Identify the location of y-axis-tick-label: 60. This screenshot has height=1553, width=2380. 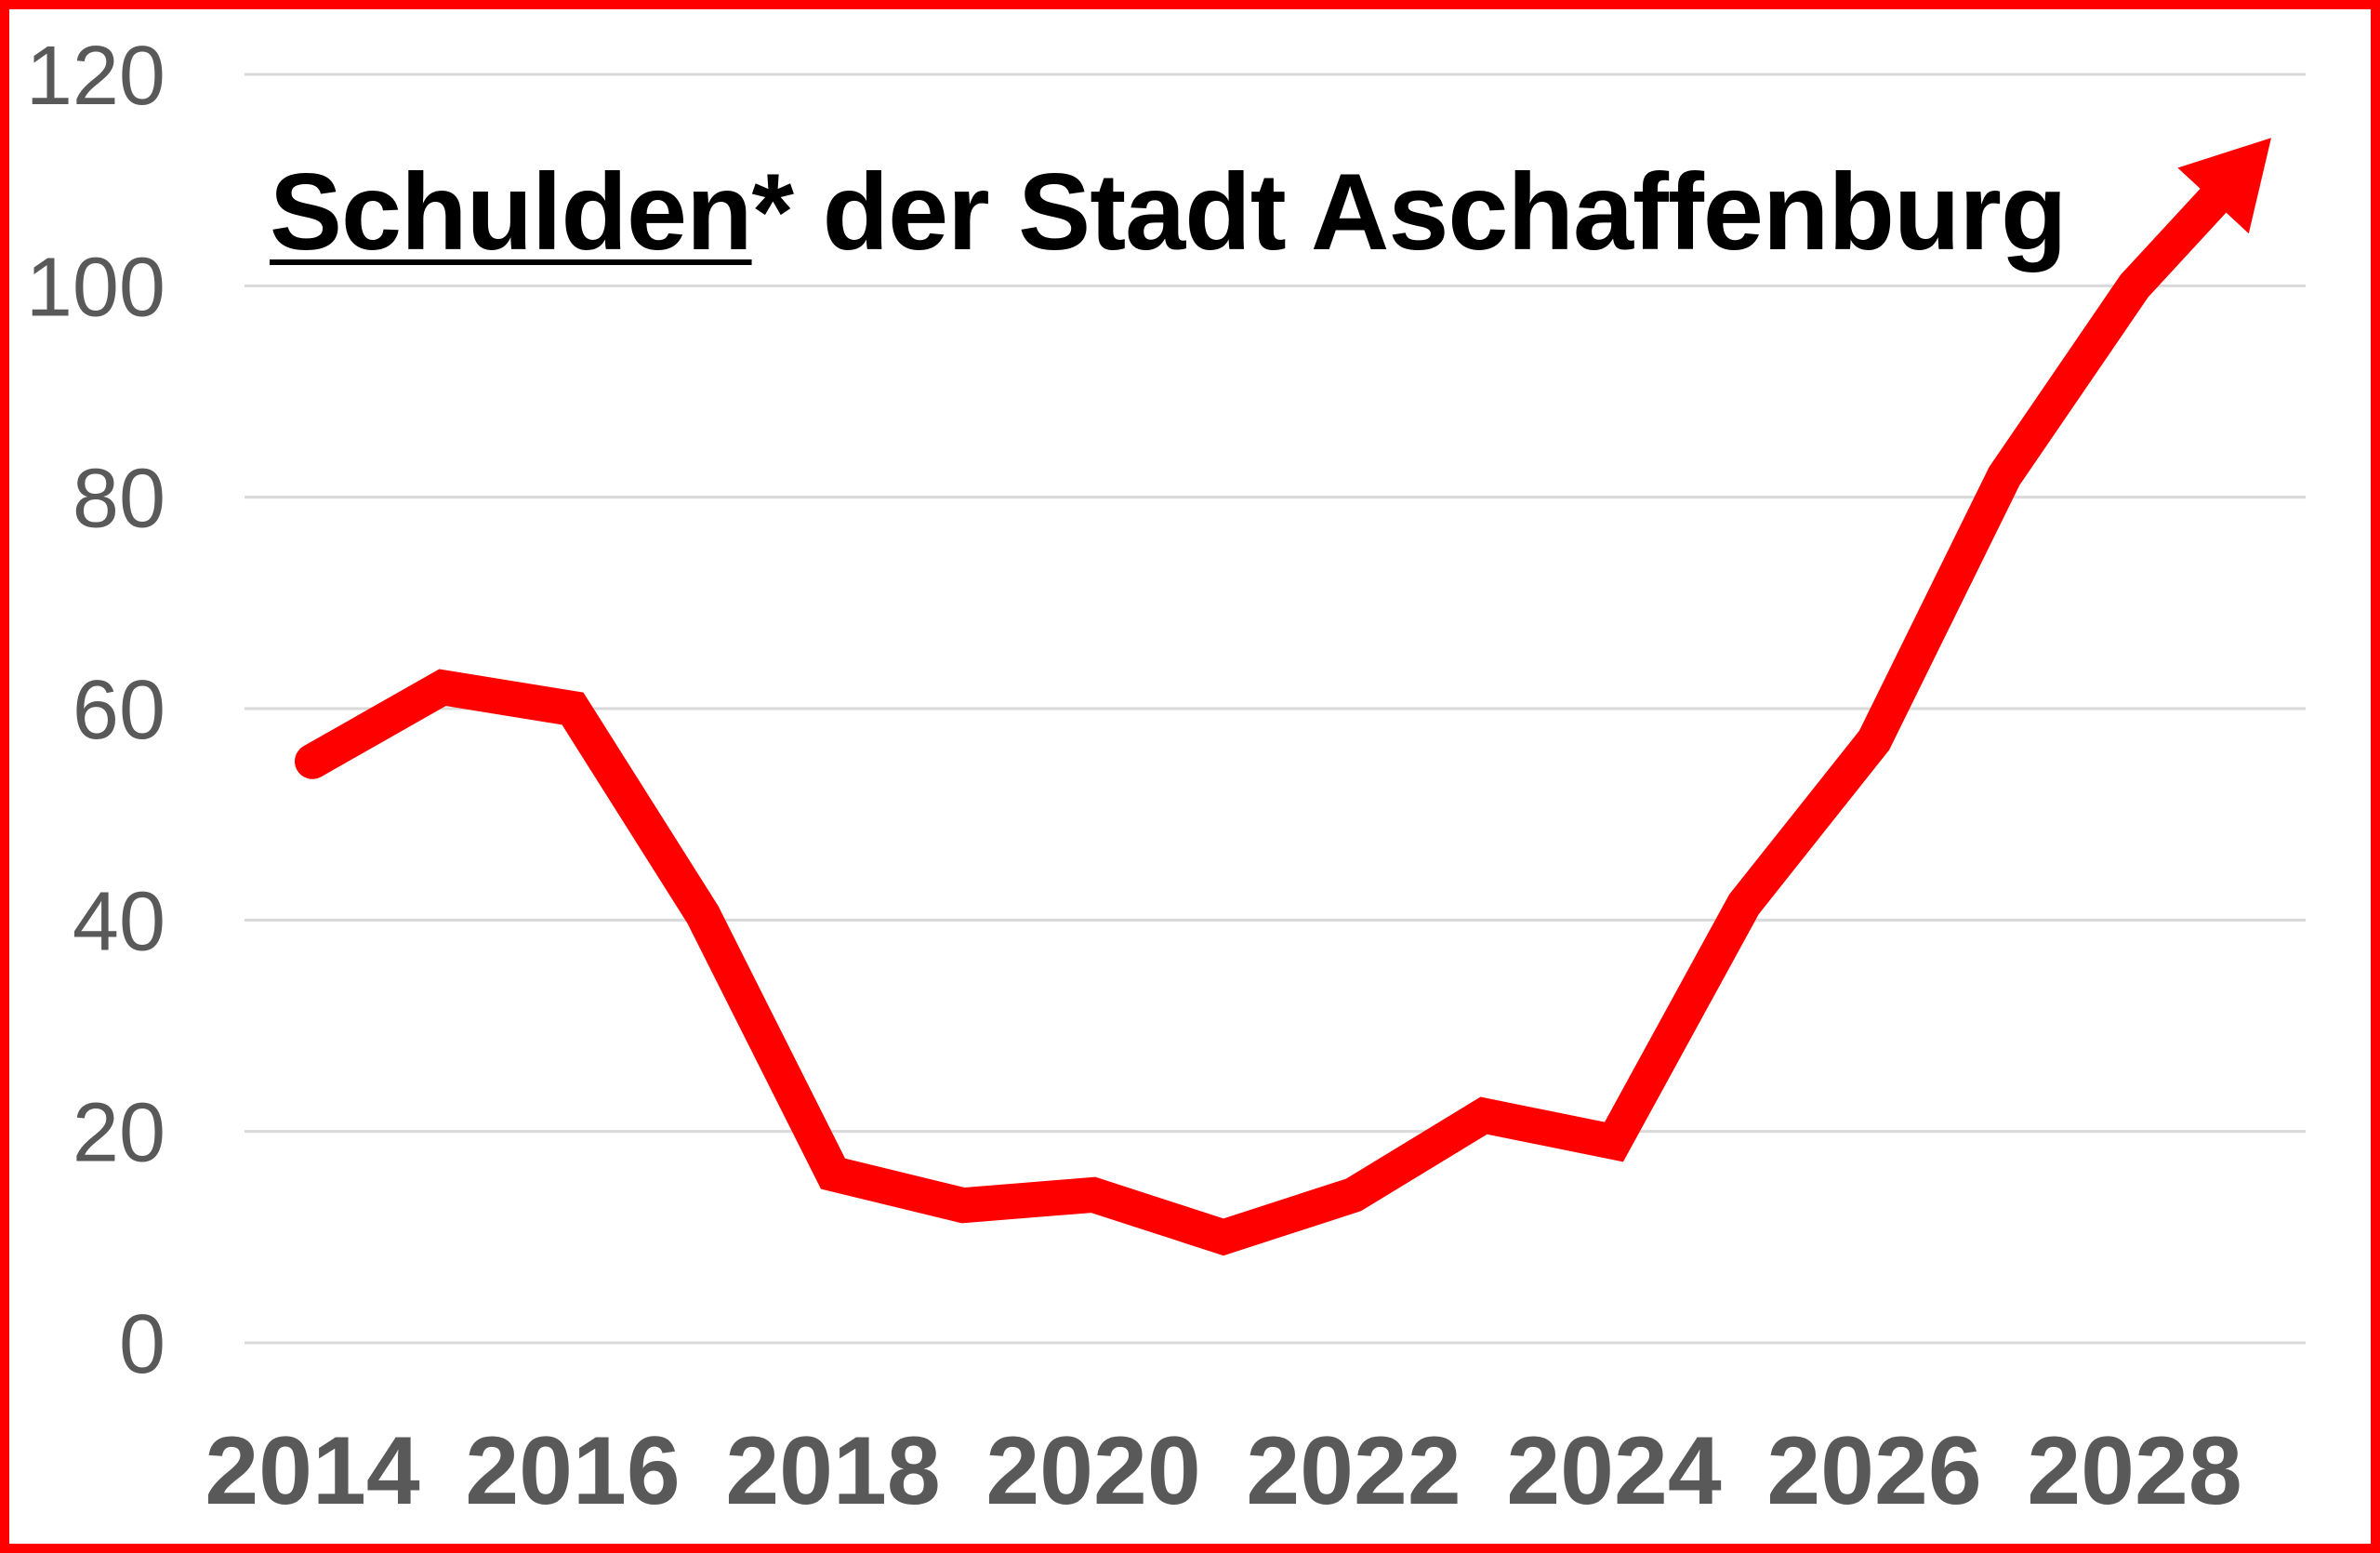
(119, 710).